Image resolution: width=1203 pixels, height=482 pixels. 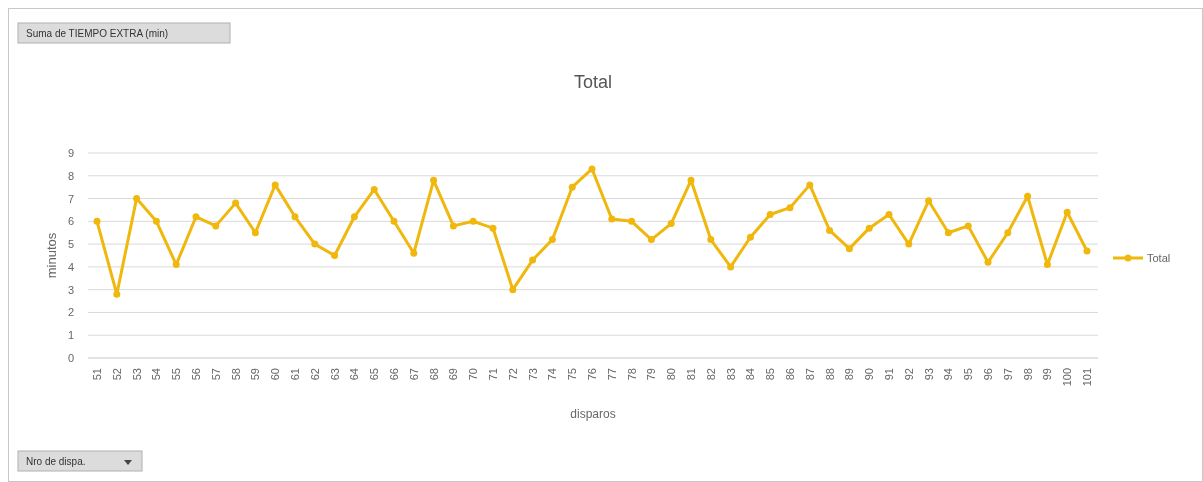 I want to click on x-tick-label: 87, so click(x=809, y=374).